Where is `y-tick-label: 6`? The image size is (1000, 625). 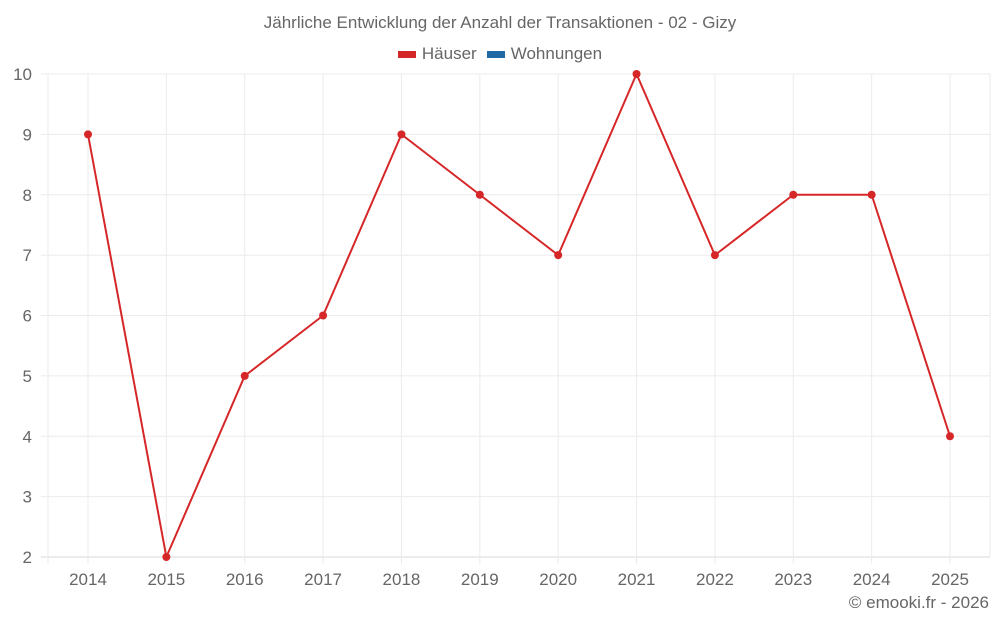 y-tick-label: 6 is located at coordinates (27, 316).